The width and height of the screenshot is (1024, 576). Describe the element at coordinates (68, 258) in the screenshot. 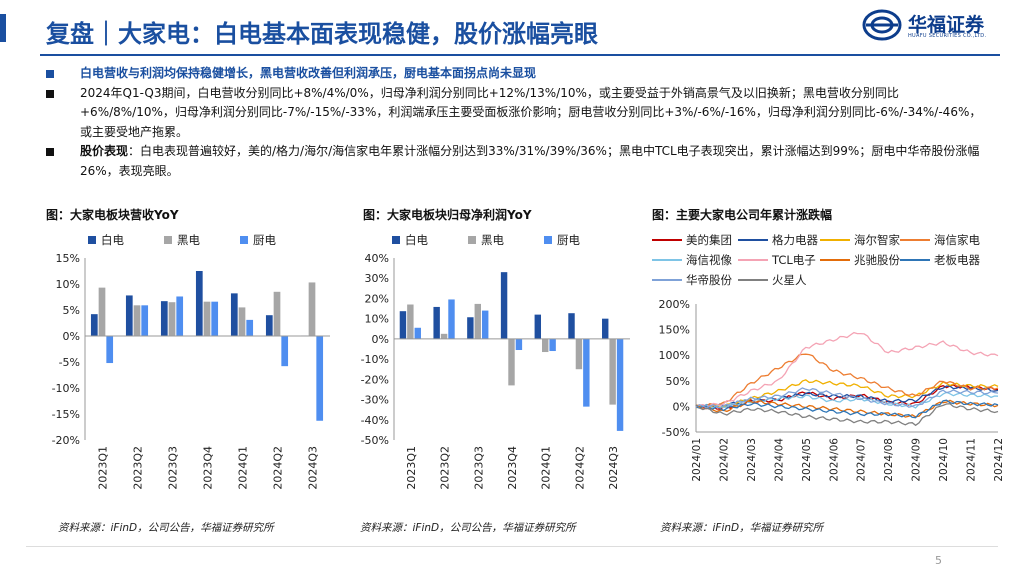

I see `y-tick-label: 15%` at that location.